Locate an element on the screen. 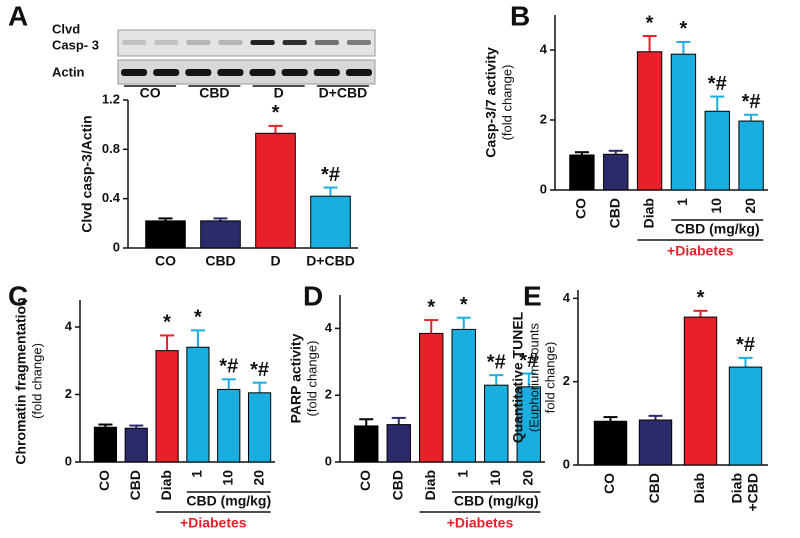  y-axis-label: (Euphorium counts is located at coordinates (533, 377).